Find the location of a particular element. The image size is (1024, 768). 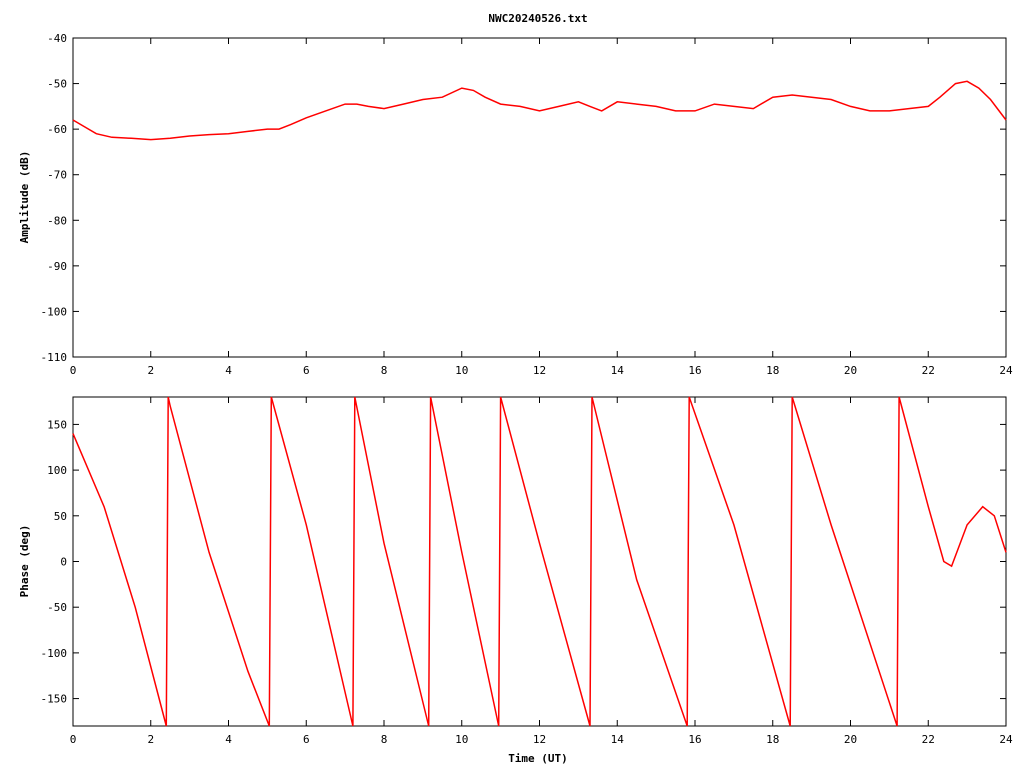

amp-xtick-label: 16 is located at coordinates (694, 370).